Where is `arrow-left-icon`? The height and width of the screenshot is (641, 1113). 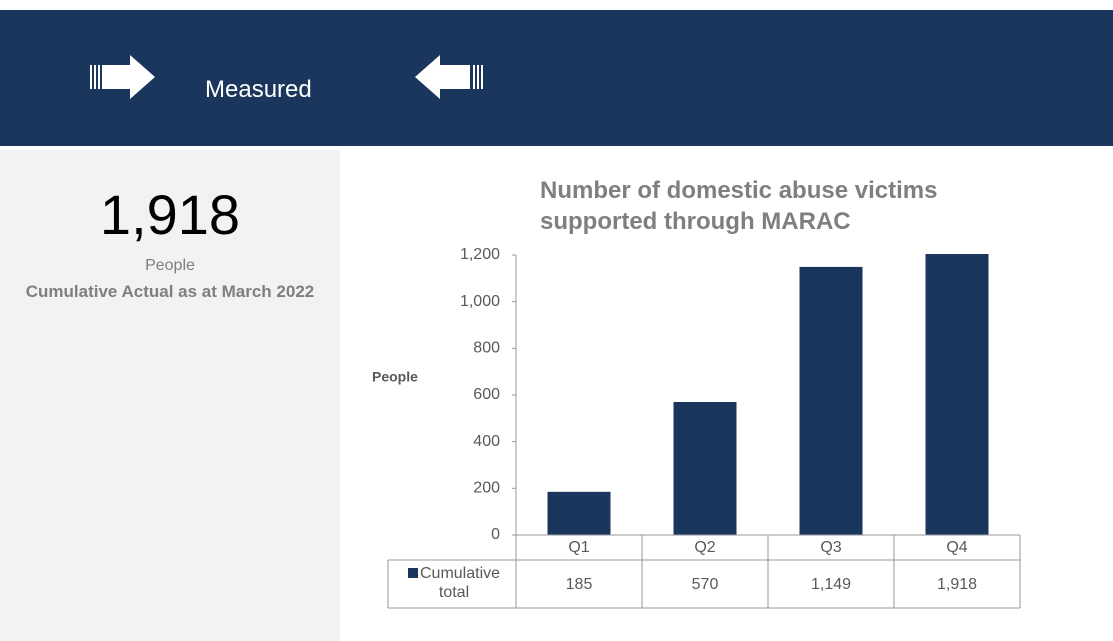 arrow-left-icon is located at coordinates (449, 77).